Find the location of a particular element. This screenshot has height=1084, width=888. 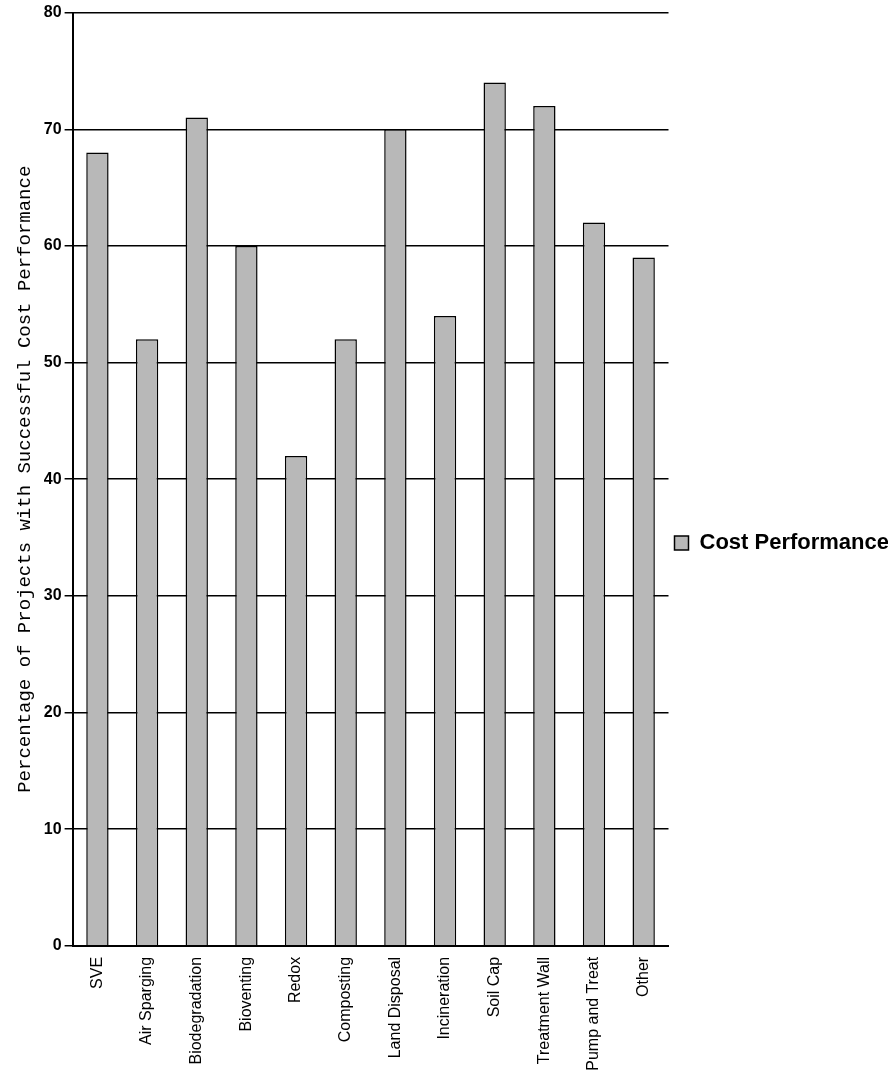

y-tick-label: 0 is located at coordinates (57, 945).